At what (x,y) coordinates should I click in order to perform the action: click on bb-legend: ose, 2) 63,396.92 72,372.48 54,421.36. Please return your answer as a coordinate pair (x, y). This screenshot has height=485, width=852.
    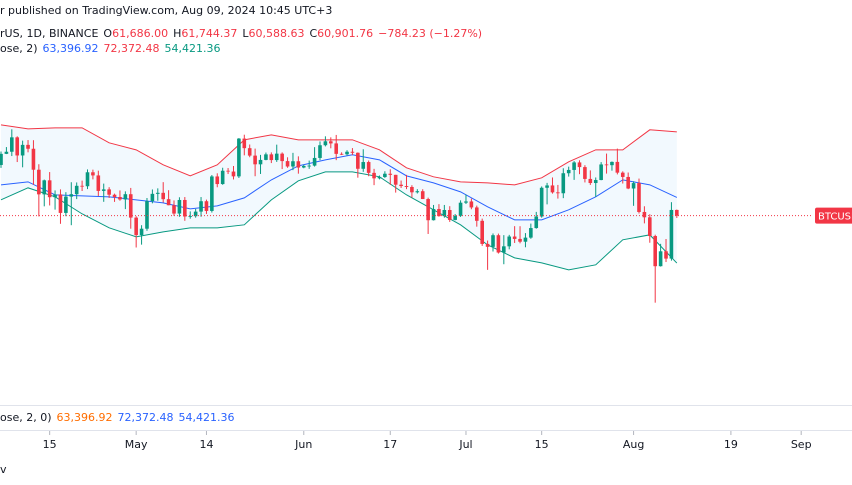
    Looking at the image, I should click on (112, 48).